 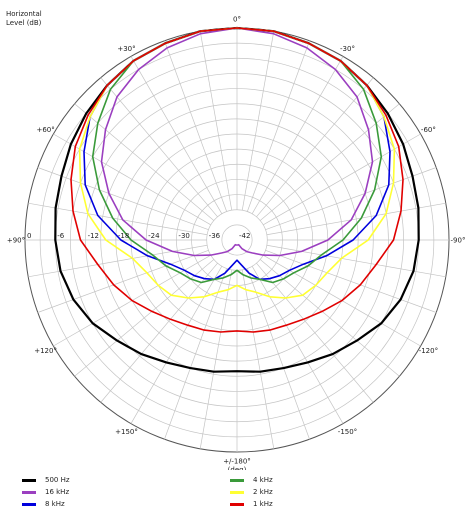 I want to click on radial-tick-label: -36, so click(x=215, y=236).